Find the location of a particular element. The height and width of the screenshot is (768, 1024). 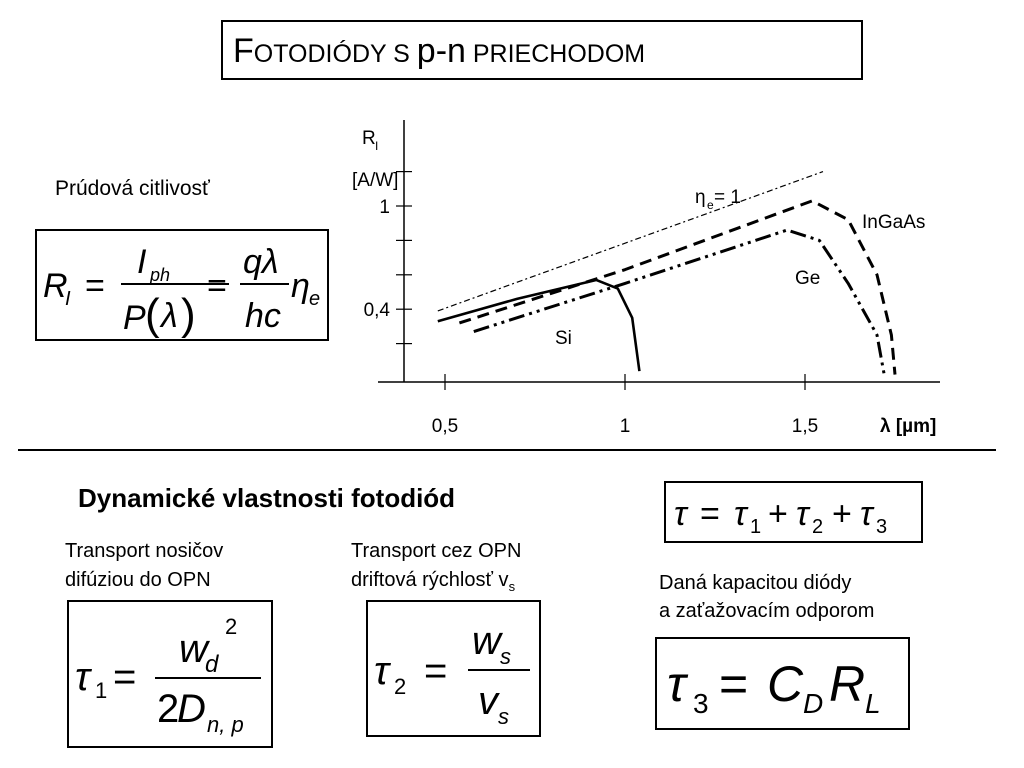

x-tick-label: 1 is located at coordinates (625, 426).